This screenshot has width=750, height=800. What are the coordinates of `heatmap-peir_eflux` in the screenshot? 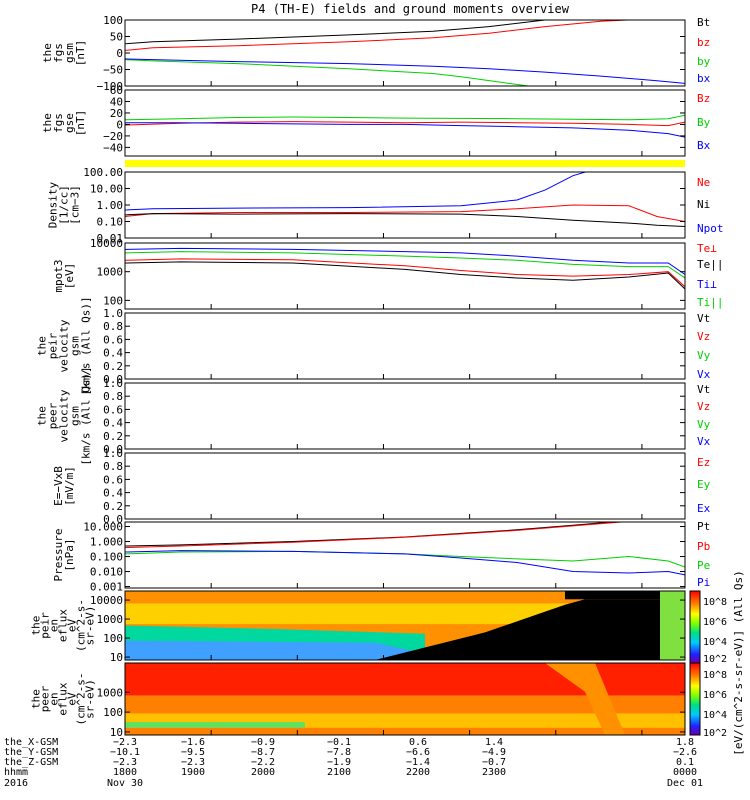 It's located at (405, 625).